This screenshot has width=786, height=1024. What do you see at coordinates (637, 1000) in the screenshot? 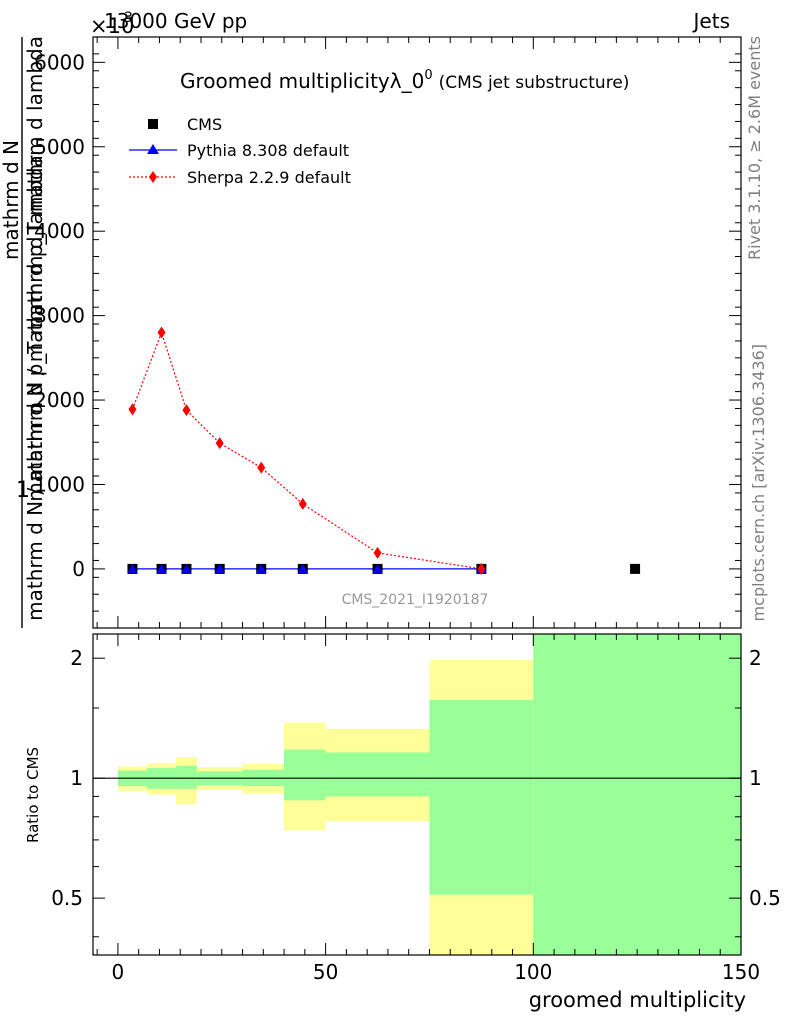
I see `x-axis-label: groomed multiplicity` at bounding box center [637, 1000].